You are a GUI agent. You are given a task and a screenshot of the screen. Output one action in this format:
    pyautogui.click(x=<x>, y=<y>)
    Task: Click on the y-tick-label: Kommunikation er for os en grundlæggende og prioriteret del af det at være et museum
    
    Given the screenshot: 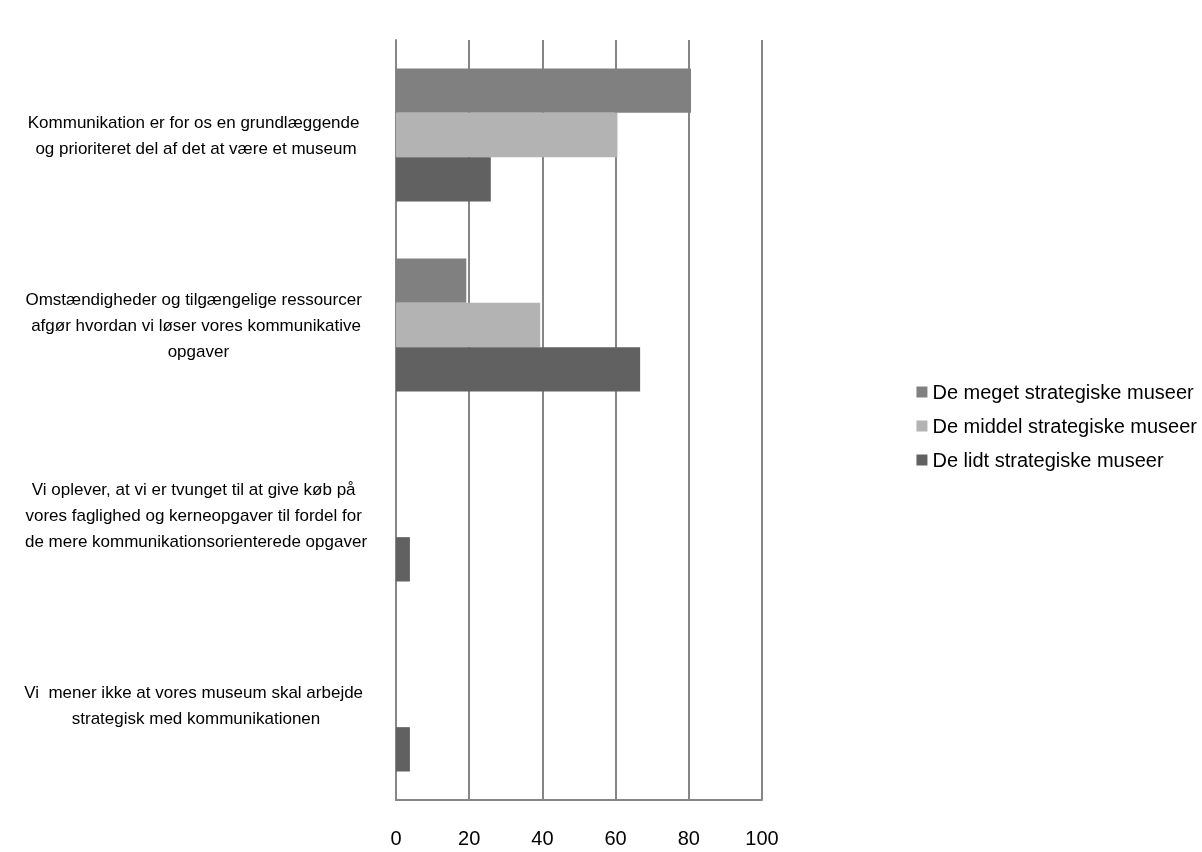 What is the action you would take?
    pyautogui.click(x=196, y=135)
    